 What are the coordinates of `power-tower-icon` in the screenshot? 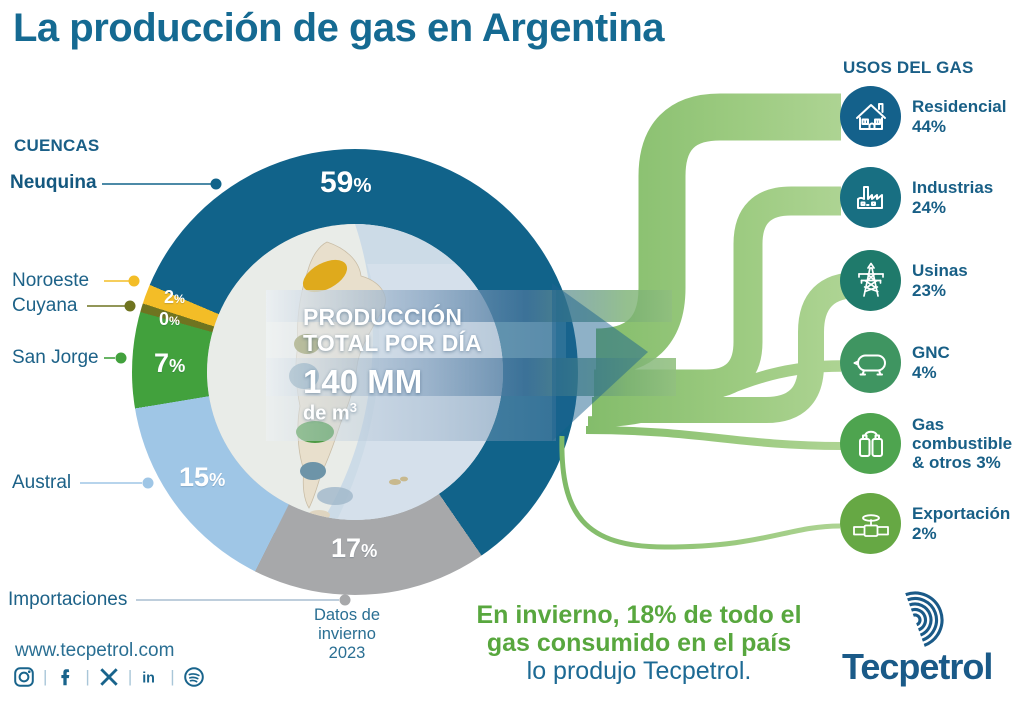 It's located at (870, 280).